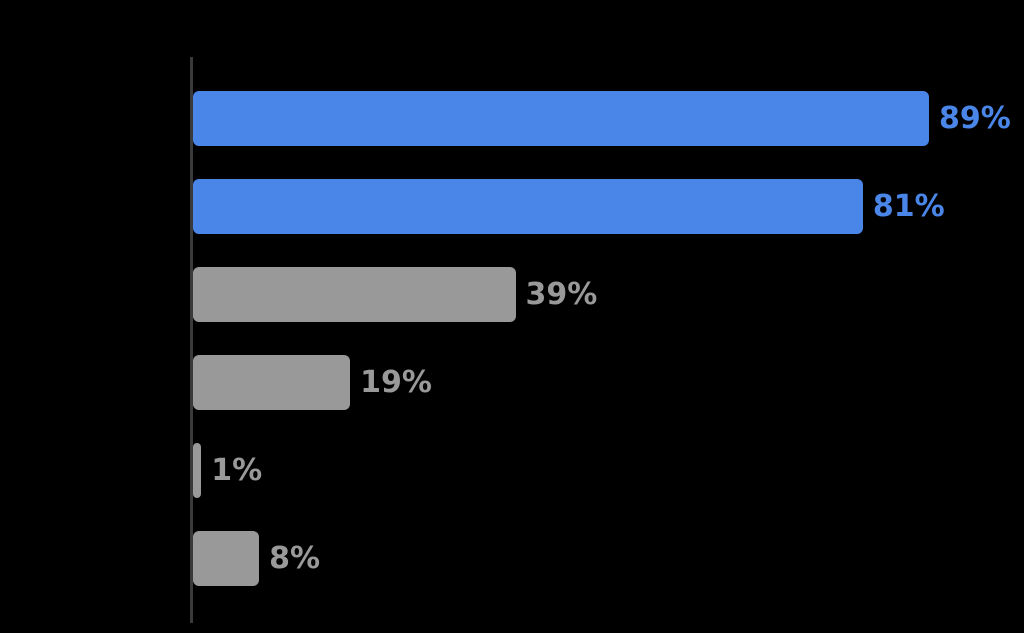 The height and width of the screenshot is (633, 1024). What do you see at coordinates (606, 294) in the screenshot?
I see `bar-row: 39%` at bounding box center [606, 294].